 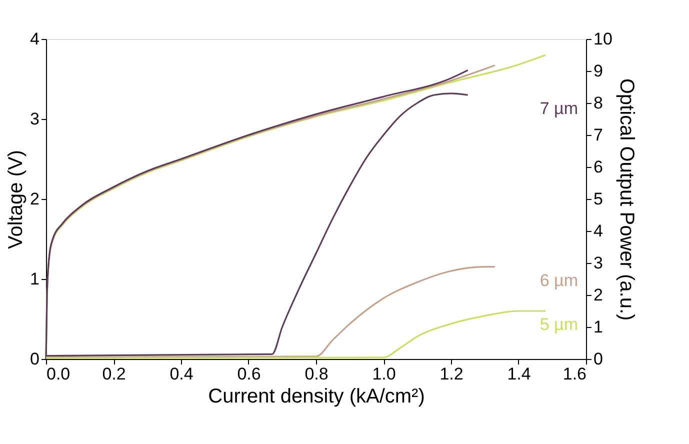 What do you see at coordinates (598, 103) in the screenshot?
I see `y2-tick-label: 8` at bounding box center [598, 103].